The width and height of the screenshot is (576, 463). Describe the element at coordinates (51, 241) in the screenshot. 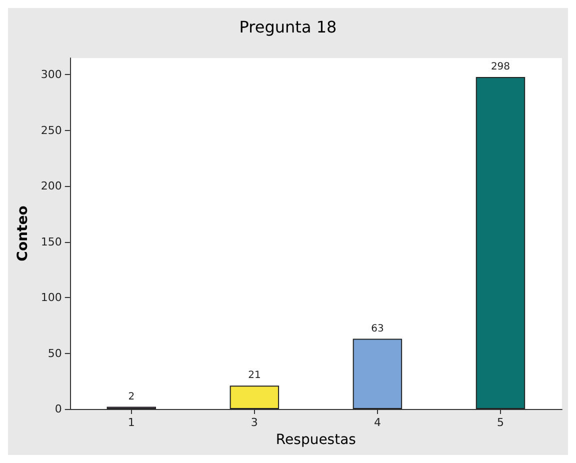

I see `y-tick-label: 150` at that location.